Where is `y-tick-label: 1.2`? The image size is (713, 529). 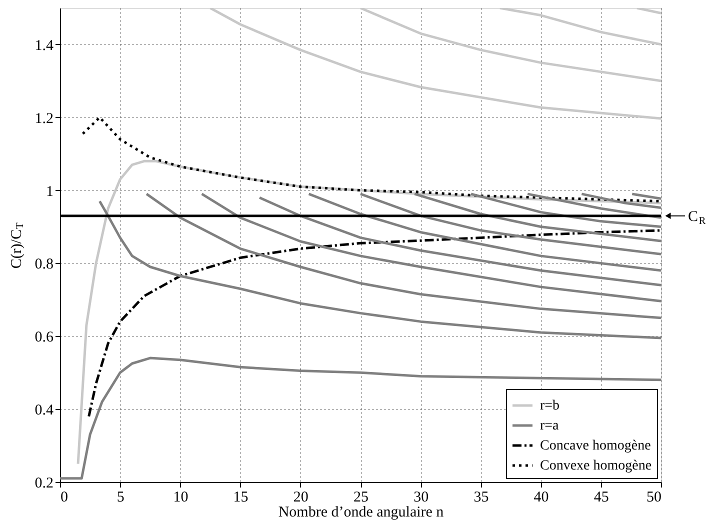 y-tick-label: 1.2 is located at coordinates (44, 118).